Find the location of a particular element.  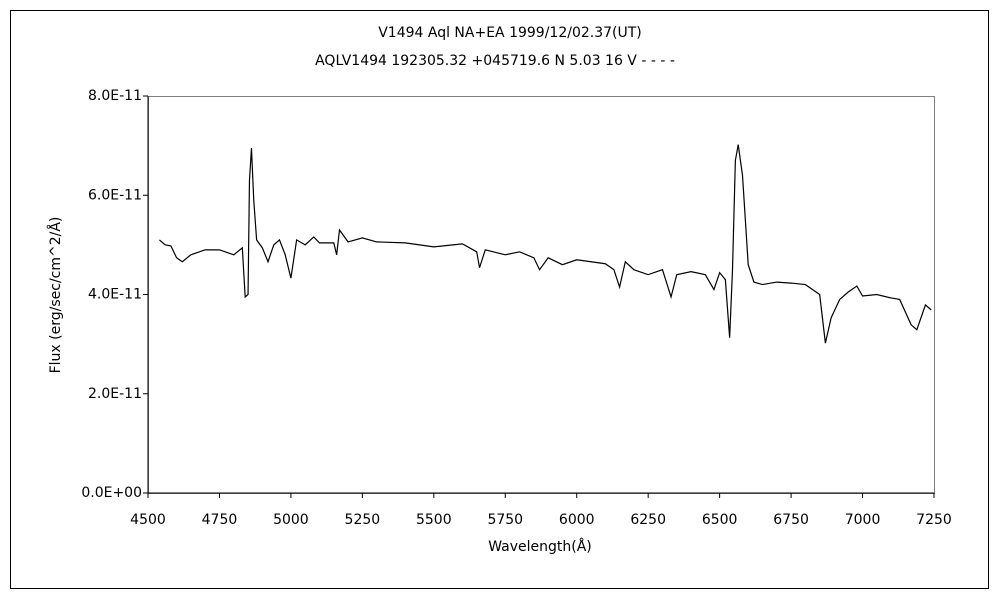

y-axis-label: Flux (erg/sec/cm^2/Å) is located at coordinates (55, 295).